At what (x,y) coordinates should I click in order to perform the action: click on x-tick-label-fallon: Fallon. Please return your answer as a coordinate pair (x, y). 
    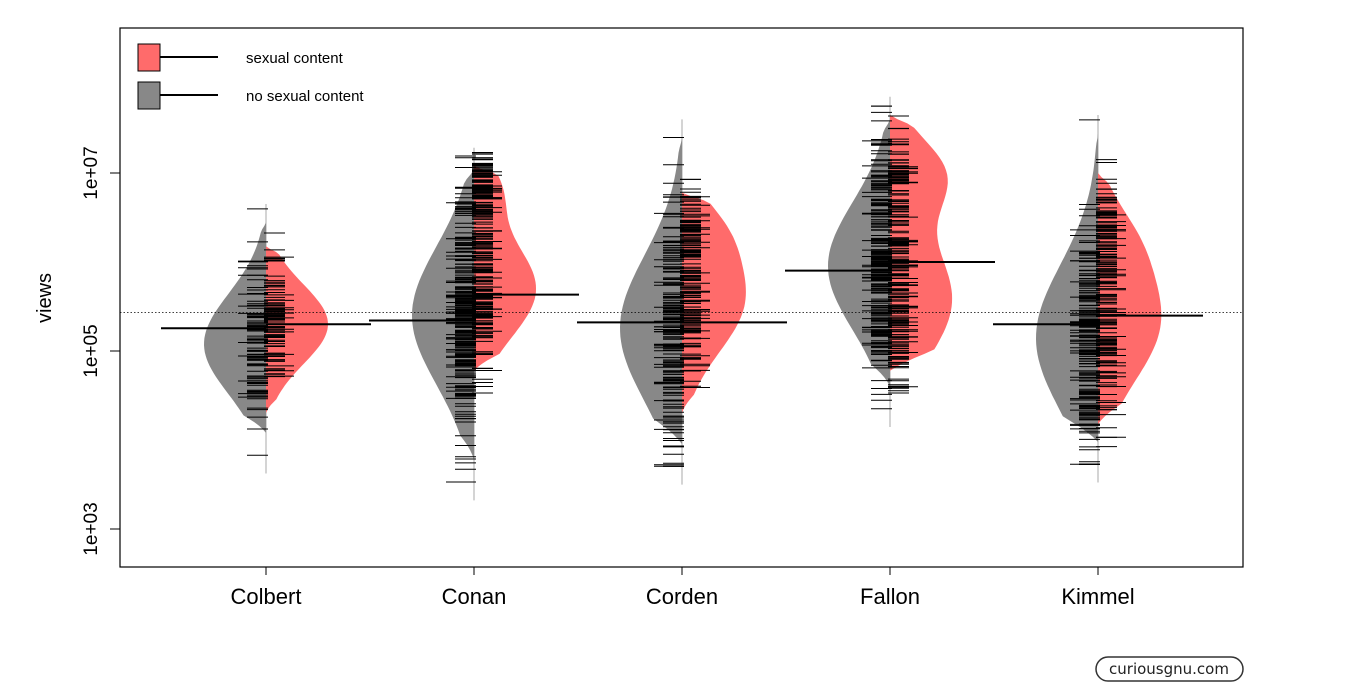
    Looking at the image, I should click on (890, 596).